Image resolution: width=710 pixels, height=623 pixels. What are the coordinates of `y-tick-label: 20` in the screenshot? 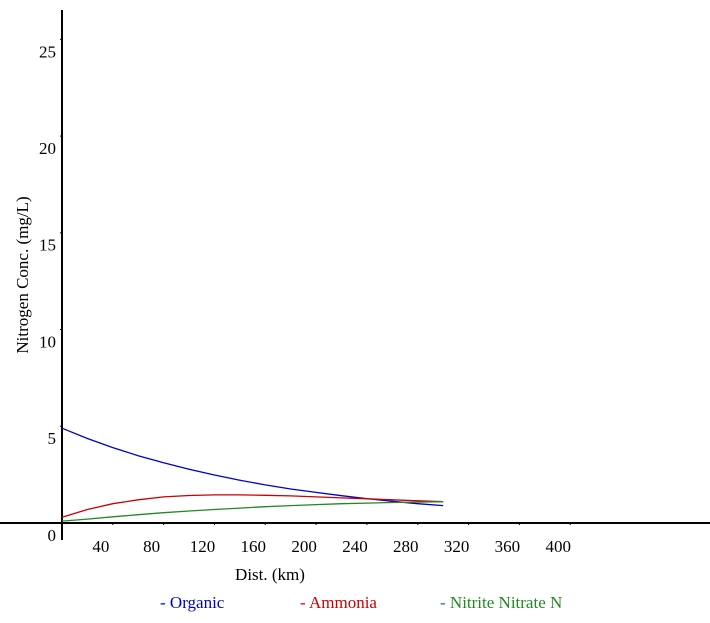 It's located at (47, 148).